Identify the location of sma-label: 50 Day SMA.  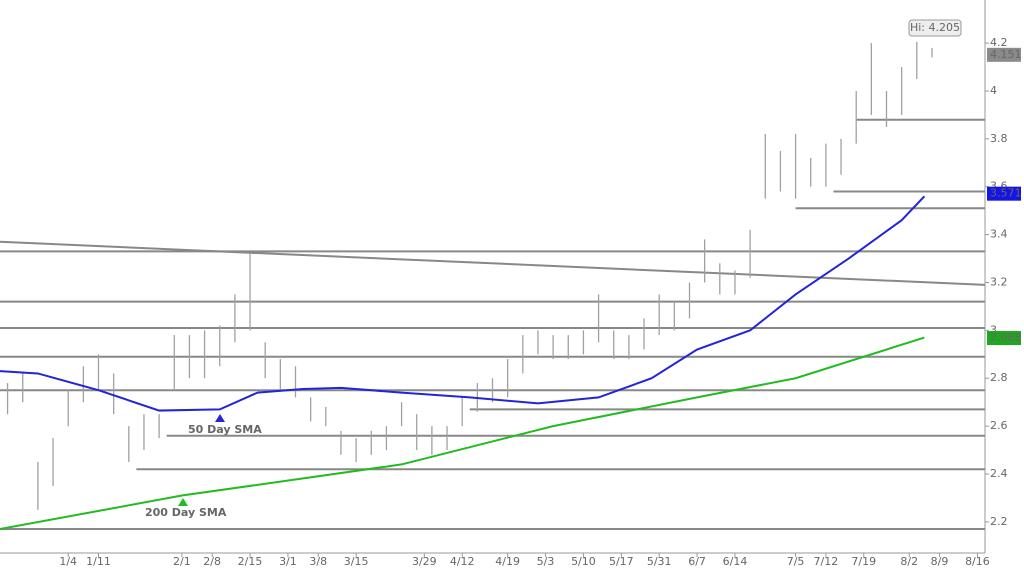
(225, 429).